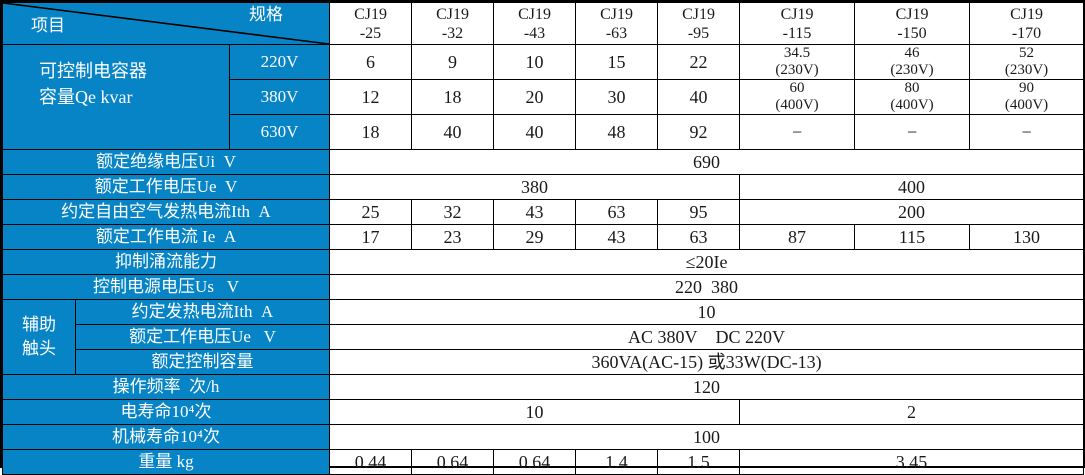 Image resolution: width=1085 pixels, height=475 pixels. What do you see at coordinates (166, 437) in the screenshot?
I see `spec-row-label: 机械寿命10⁴次` at bounding box center [166, 437].